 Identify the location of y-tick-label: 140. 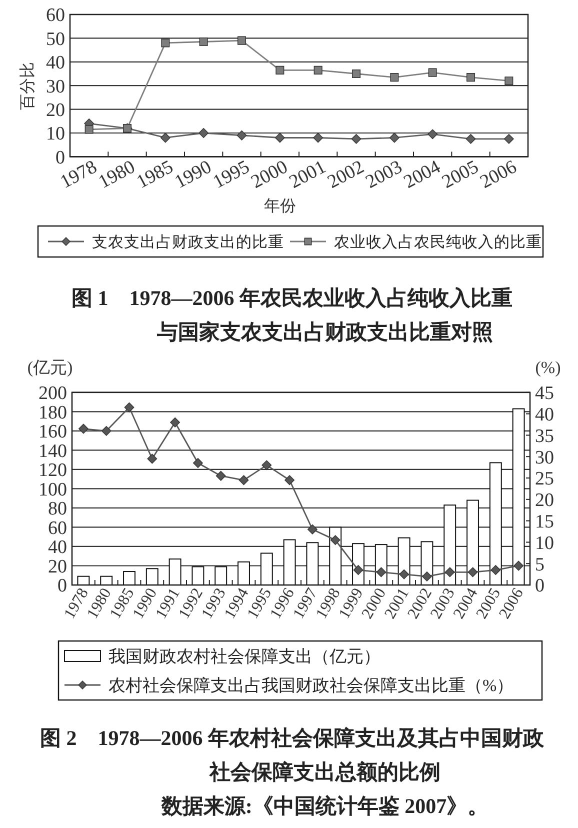
(52, 451).